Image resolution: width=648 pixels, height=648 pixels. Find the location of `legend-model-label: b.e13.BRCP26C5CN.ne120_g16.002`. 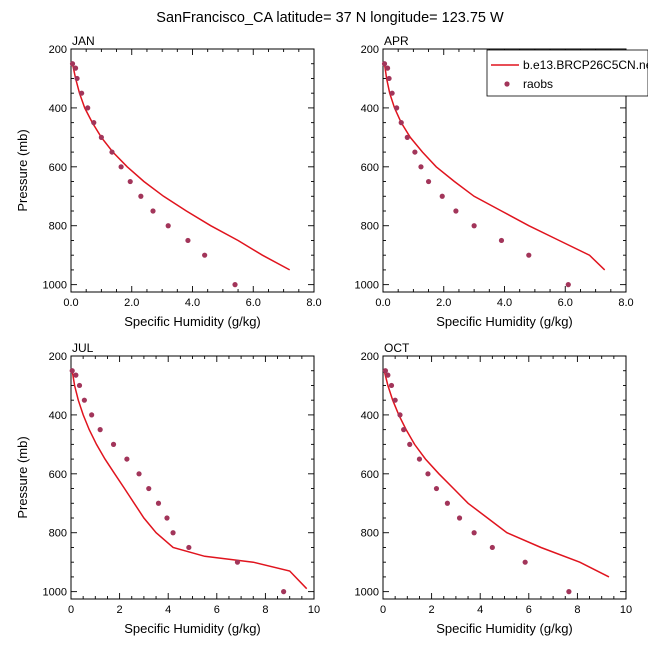

legend-model-label: b.e13.BRCP26C5CN.ne120_g16.002 is located at coordinates (585, 65).